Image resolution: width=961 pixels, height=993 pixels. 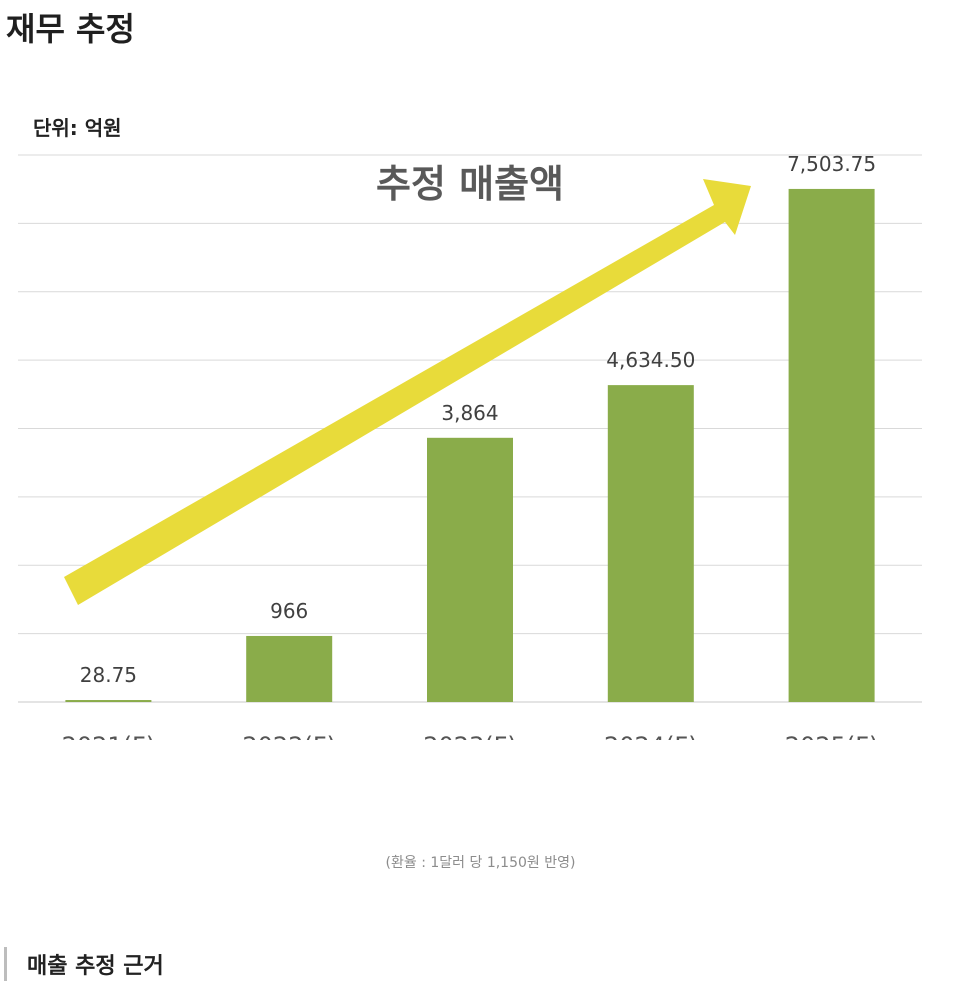 What do you see at coordinates (650, 360) in the screenshot?
I see `data-label: 4,634.50` at bounding box center [650, 360].